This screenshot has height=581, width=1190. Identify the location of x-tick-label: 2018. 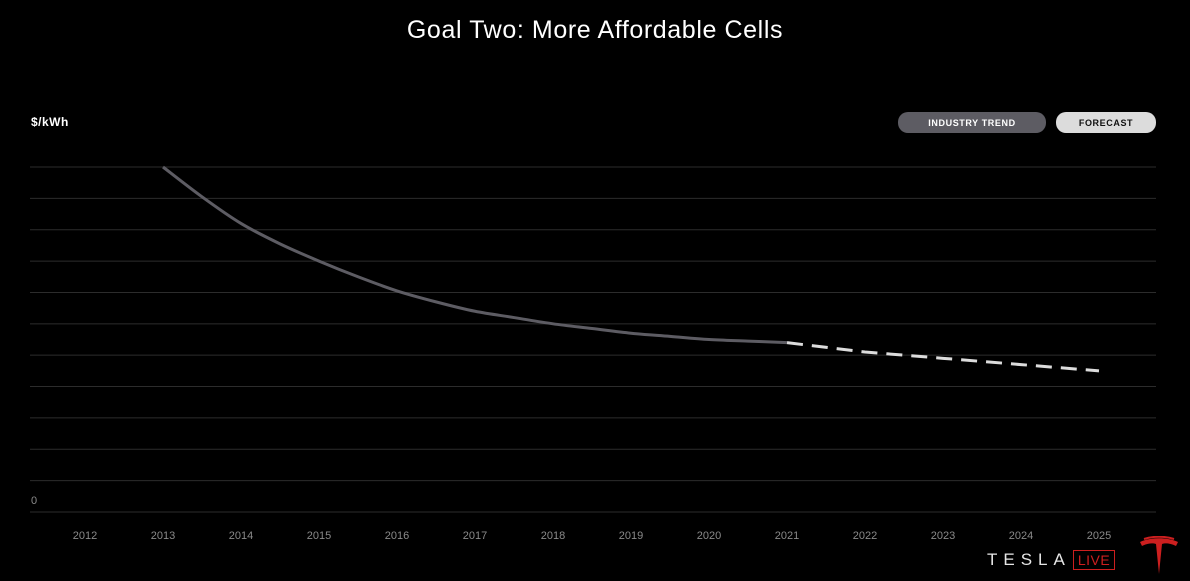
(553, 536).